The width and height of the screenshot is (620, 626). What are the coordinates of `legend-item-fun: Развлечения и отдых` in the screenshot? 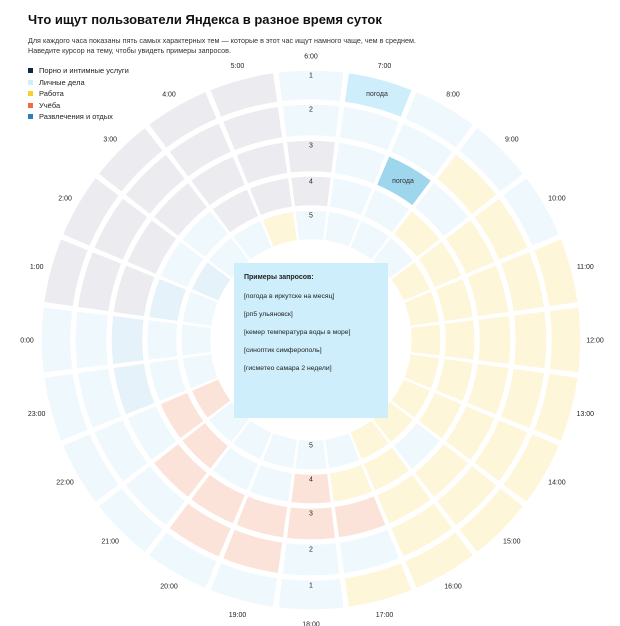 It's located at (78, 117).